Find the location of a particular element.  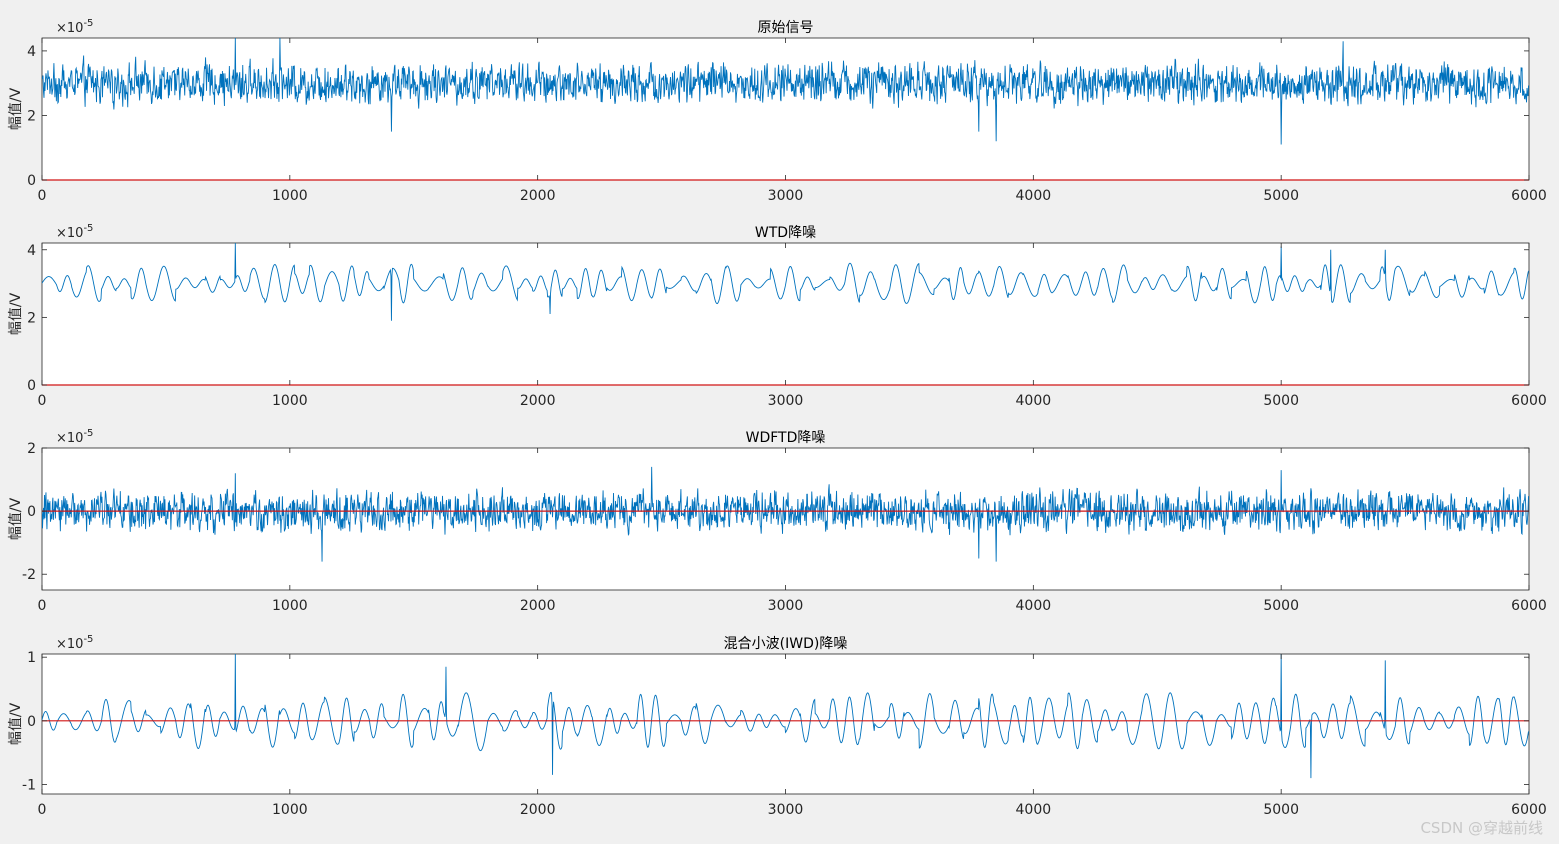

subplot-title: WDFTD降噪 is located at coordinates (786, 438).